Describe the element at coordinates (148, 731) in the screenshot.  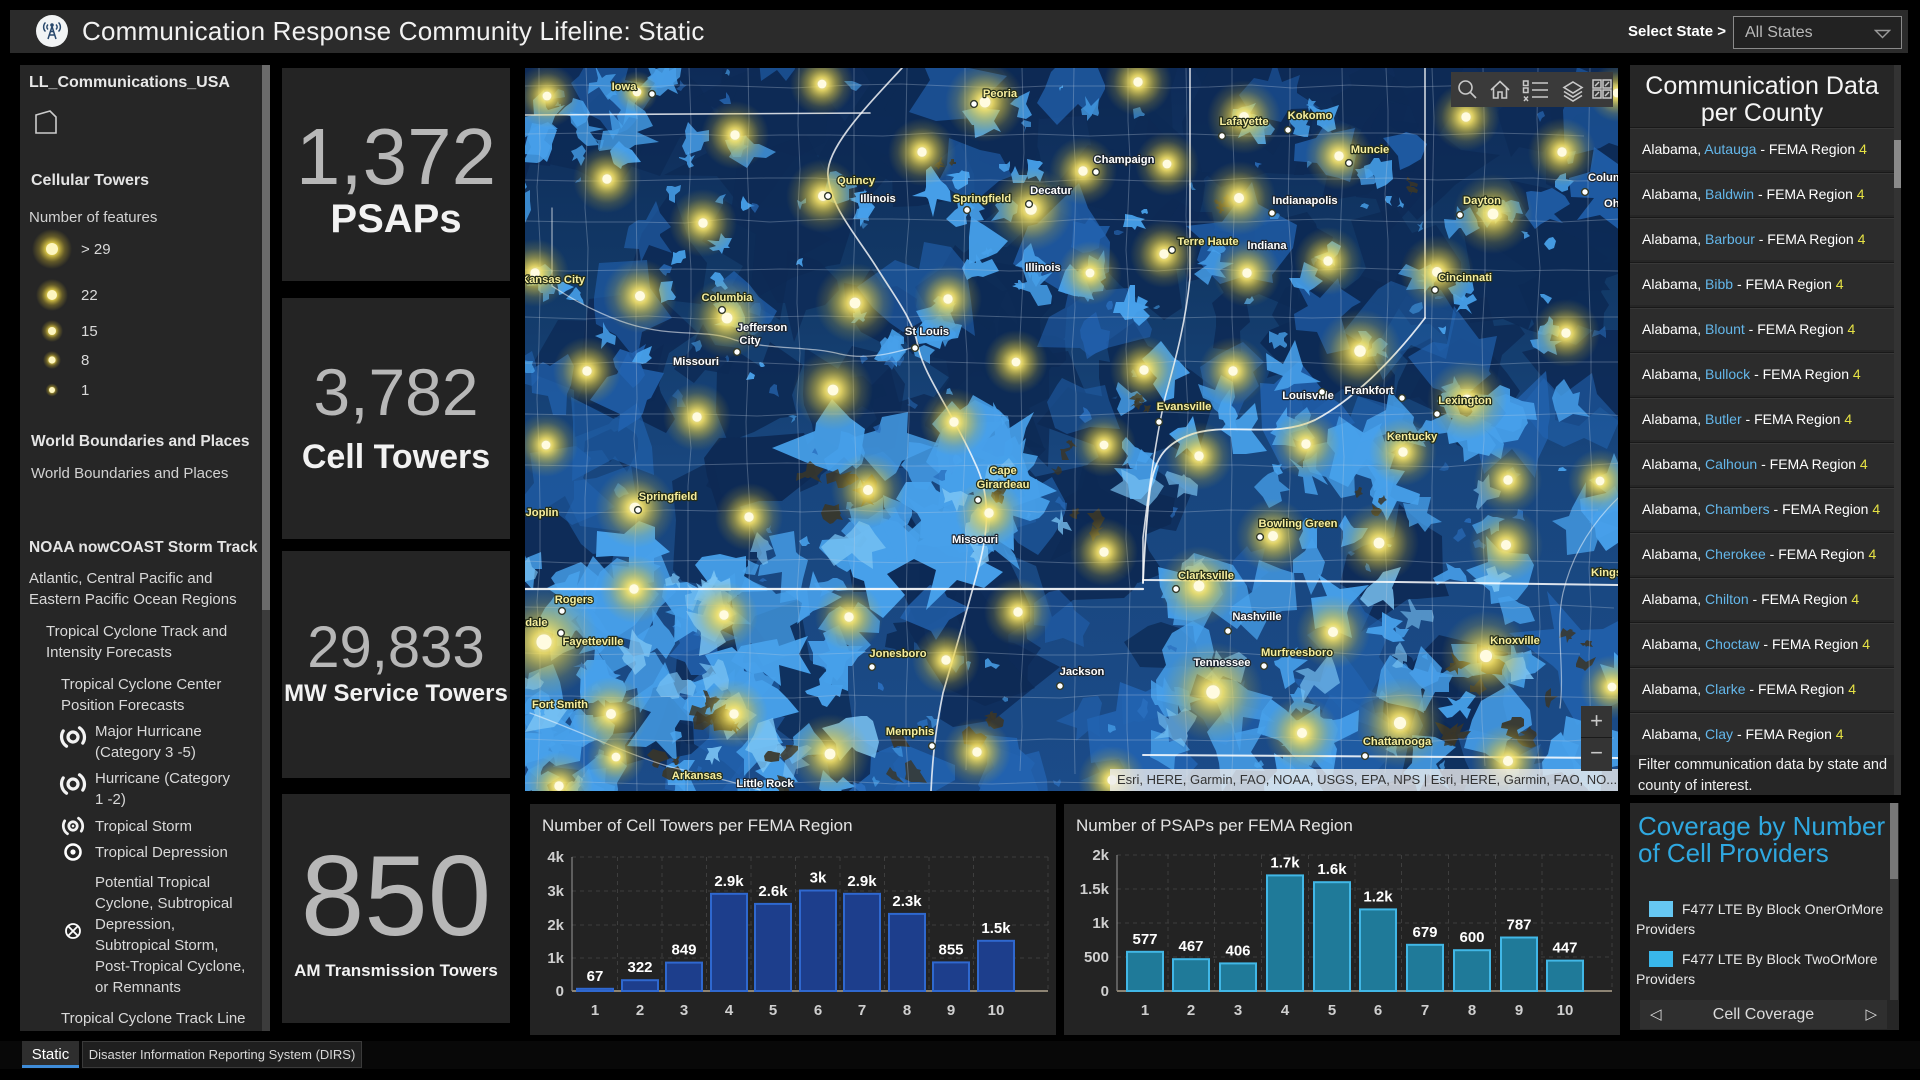
I see `svg-text: Major Hurricane` at that location.